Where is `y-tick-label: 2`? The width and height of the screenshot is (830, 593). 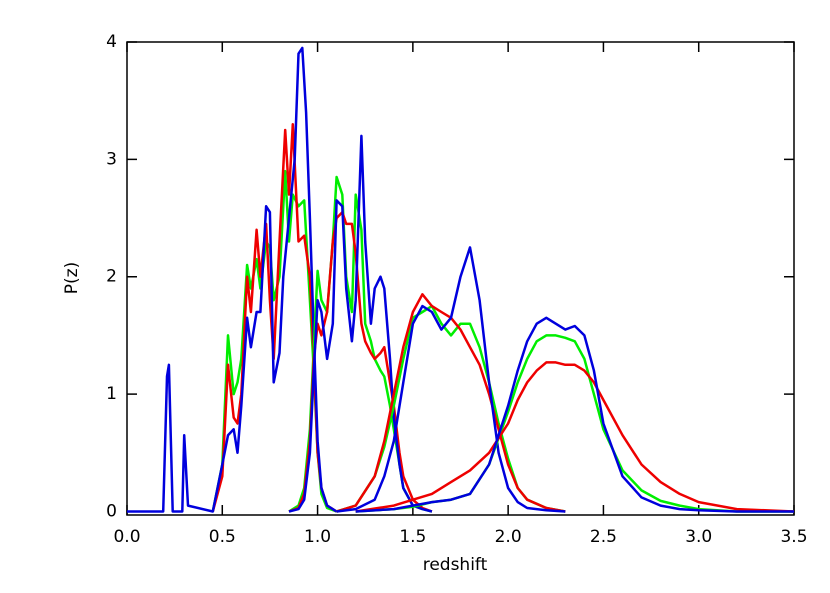 y-tick-label: 2 is located at coordinates (111, 277).